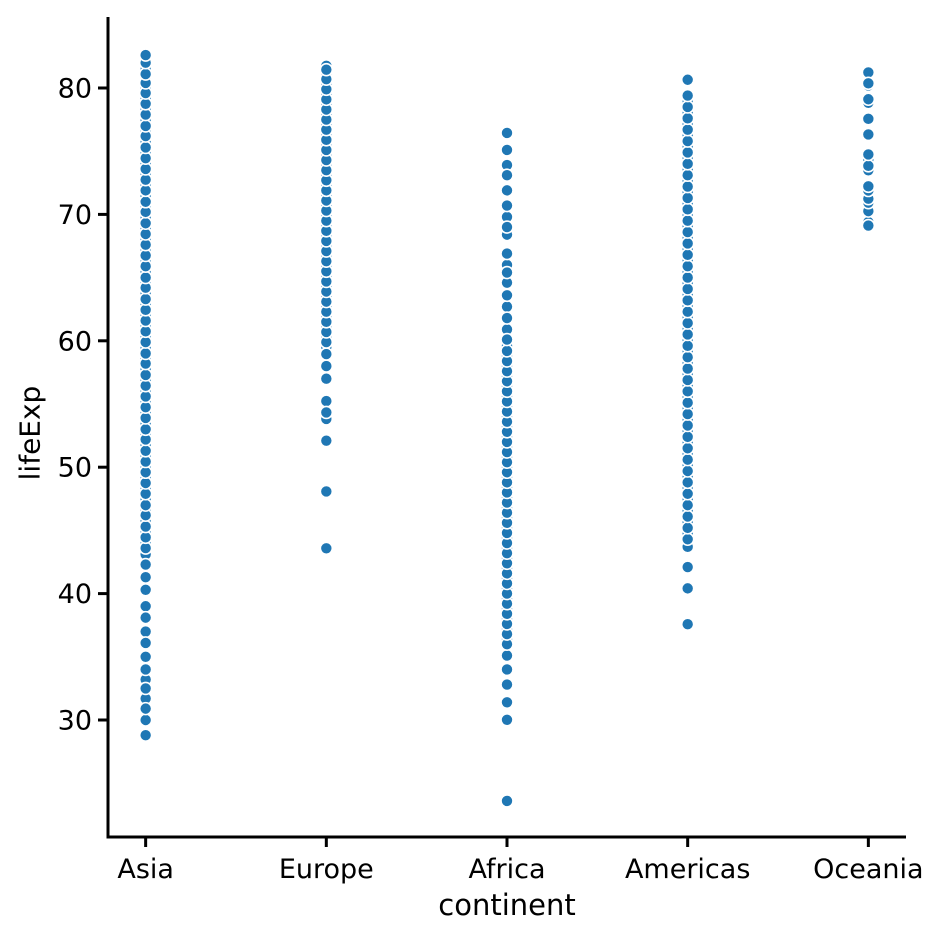  What do you see at coordinates (326, 869) in the screenshot?
I see `x-tick-label: Europe` at bounding box center [326, 869].